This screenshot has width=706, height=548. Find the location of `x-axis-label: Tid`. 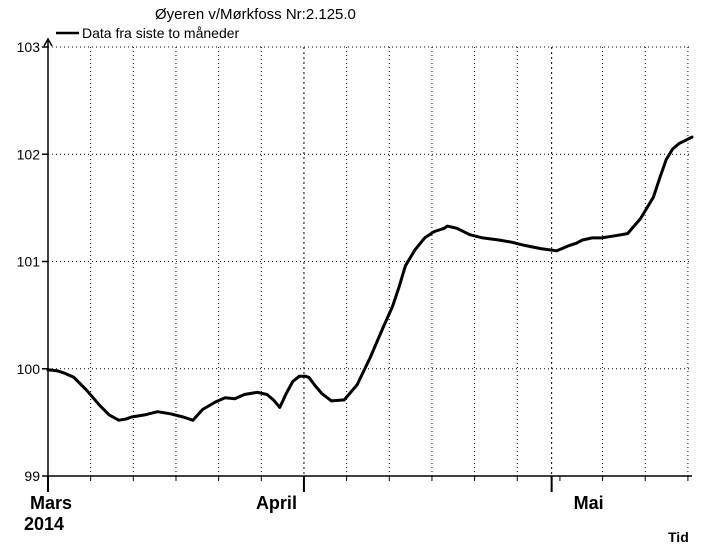

x-axis-label: Tid is located at coordinates (678, 537).